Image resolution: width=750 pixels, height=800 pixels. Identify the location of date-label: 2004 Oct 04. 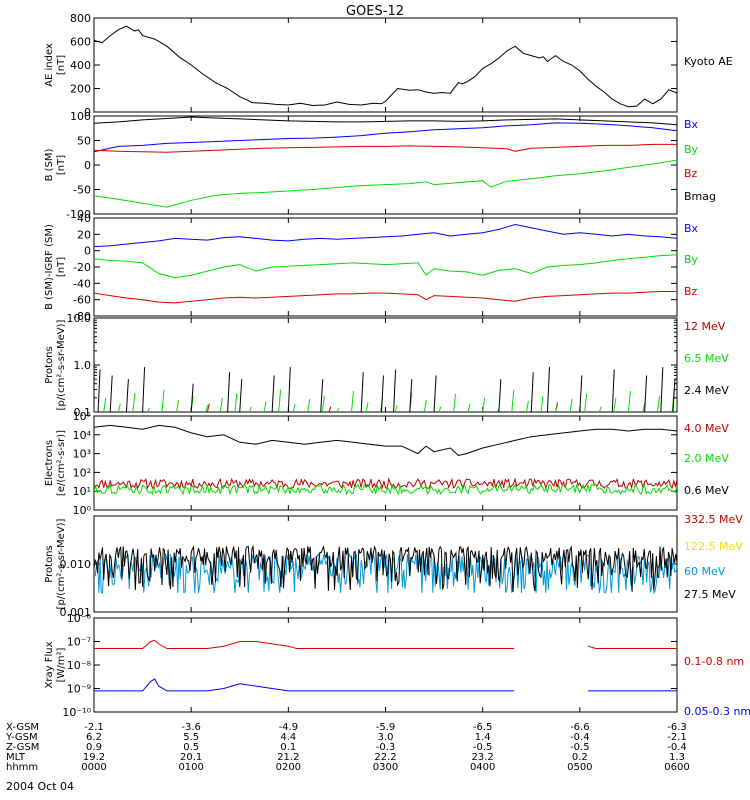
(40, 786).